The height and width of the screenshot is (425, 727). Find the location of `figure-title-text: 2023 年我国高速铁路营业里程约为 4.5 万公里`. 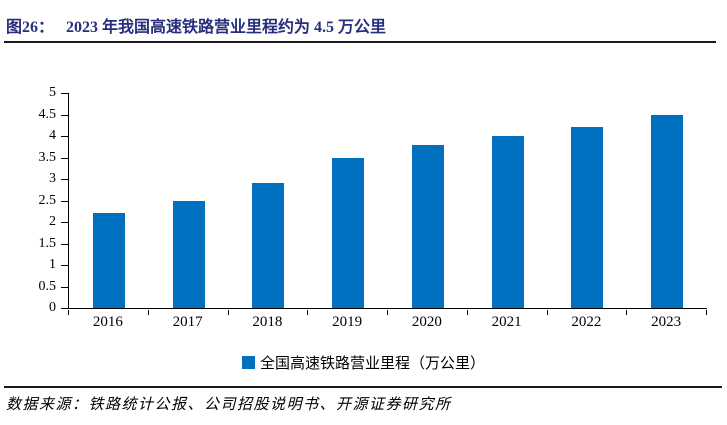

figure-title-text: 2023 年我国高速铁路营业里程约为 4.5 万公里 is located at coordinates (226, 27).